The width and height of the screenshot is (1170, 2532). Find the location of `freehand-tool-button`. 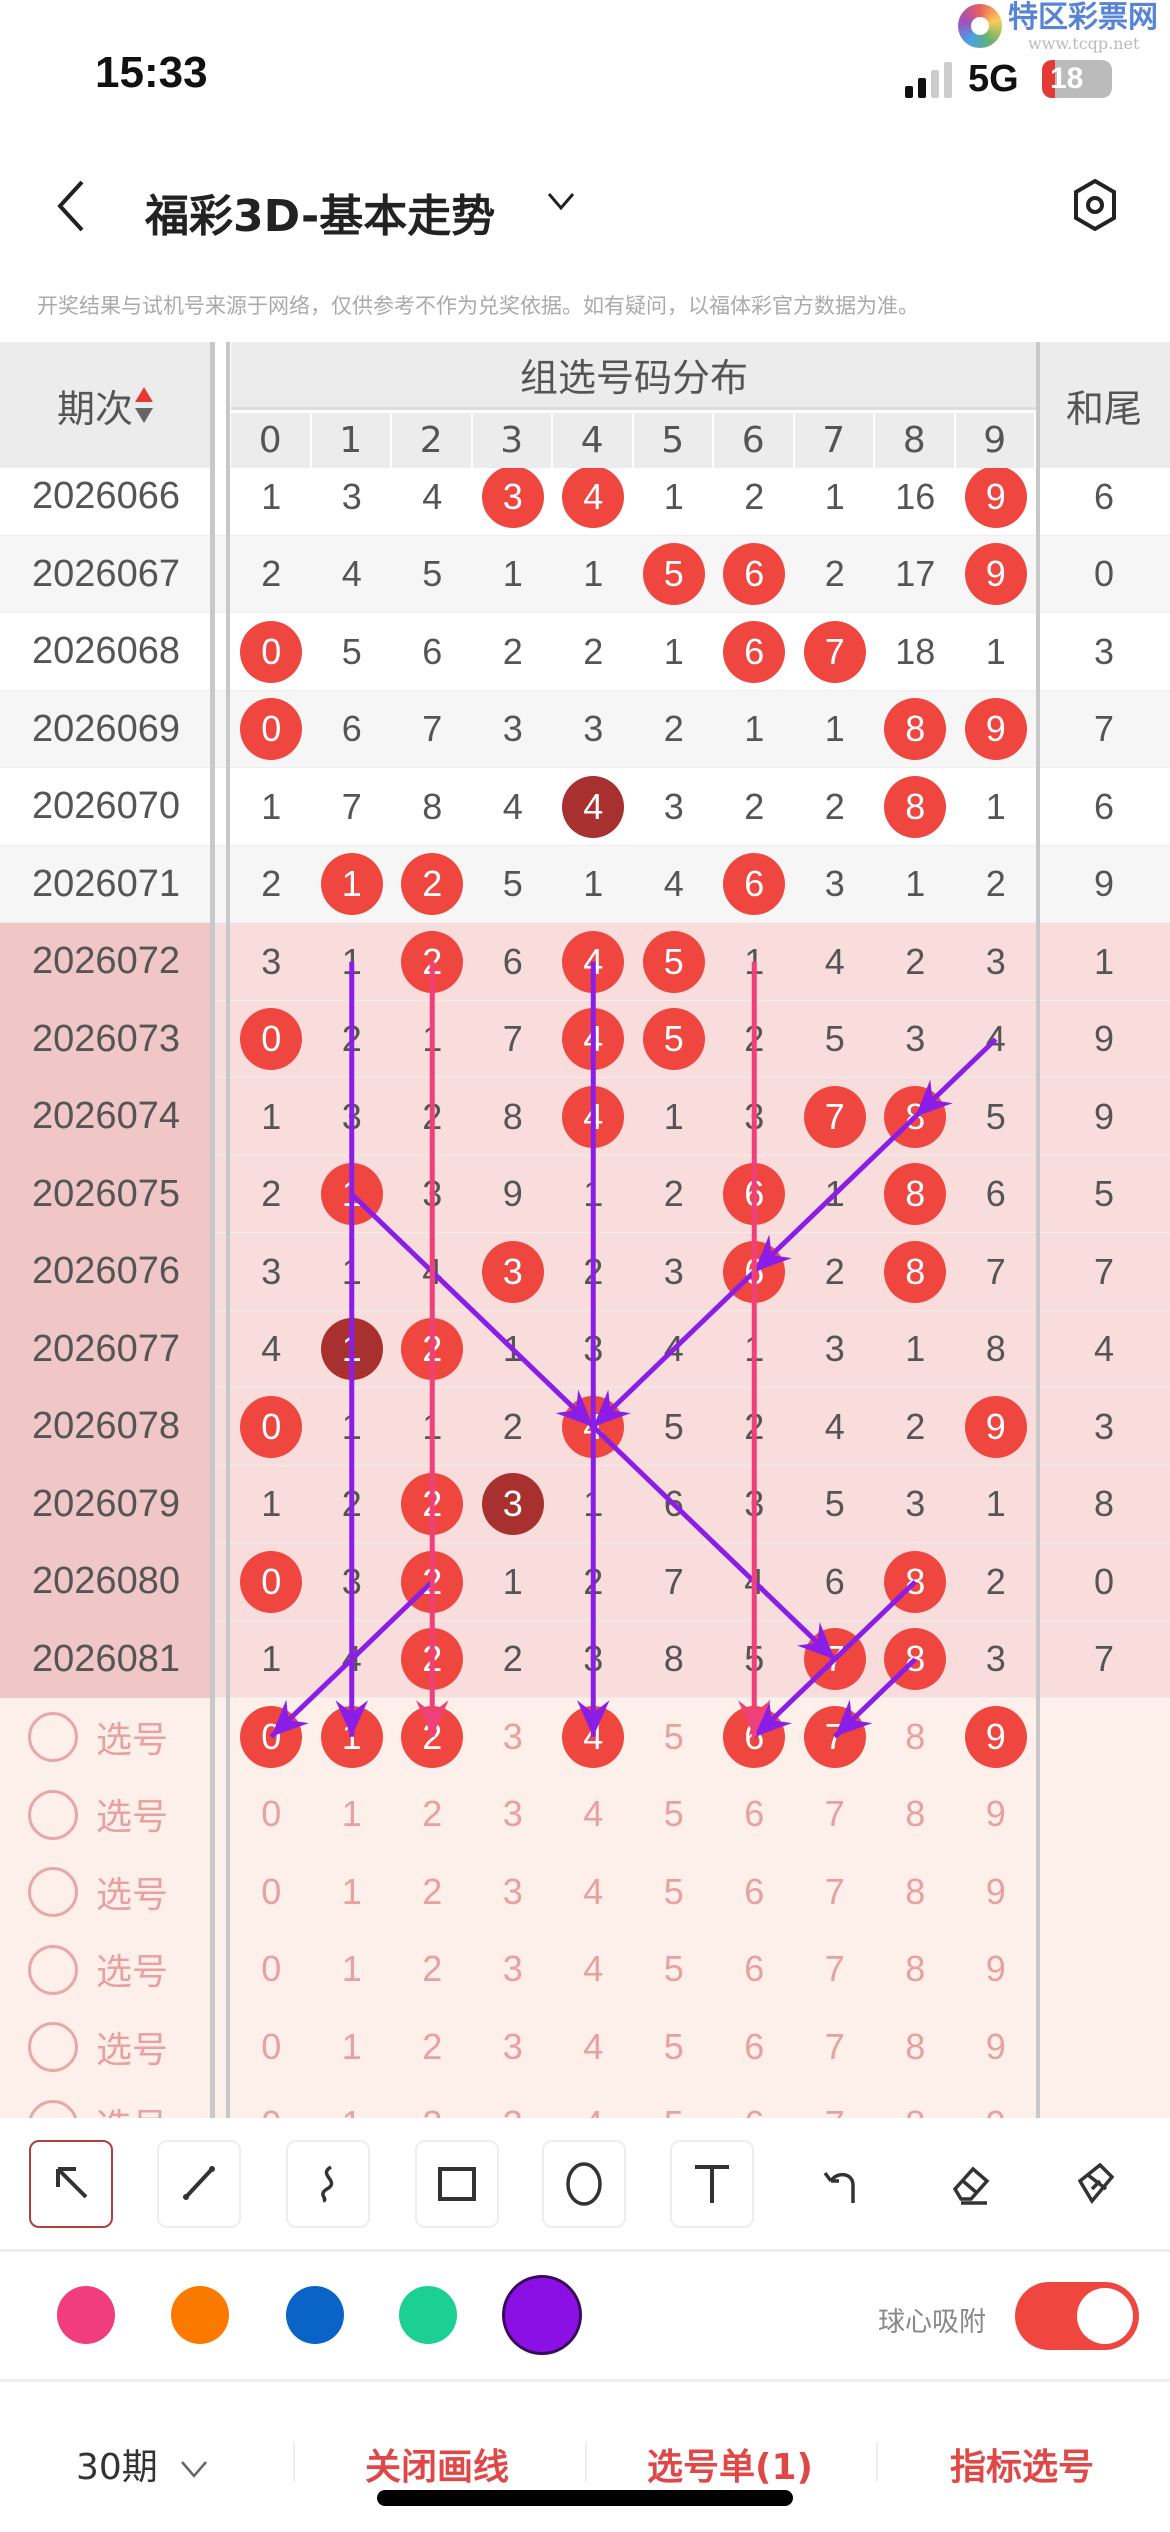

freehand-tool-button is located at coordinates (328, 2184).